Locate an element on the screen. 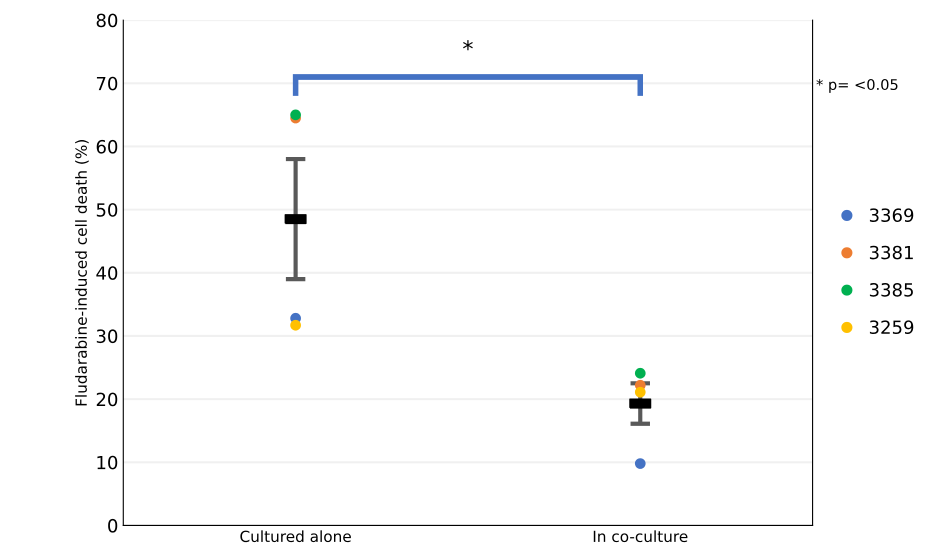 This screenshot has height=559, width=934. y-tick-label: 10 is located at coordinates (107, 463).